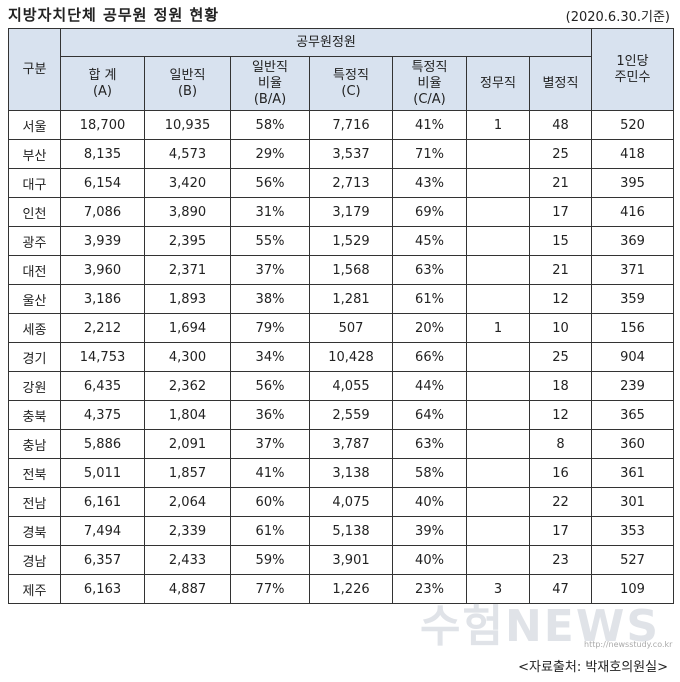  I want to click on cell-general-ratio: 31%, so click(270, 212).